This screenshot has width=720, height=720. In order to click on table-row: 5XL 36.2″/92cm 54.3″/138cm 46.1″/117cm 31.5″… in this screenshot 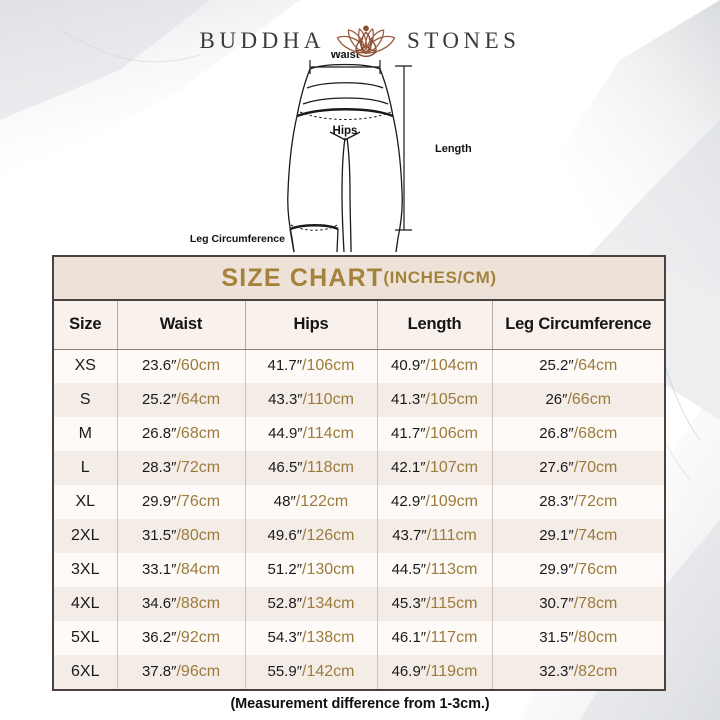, I will do `click(359, 638)`.